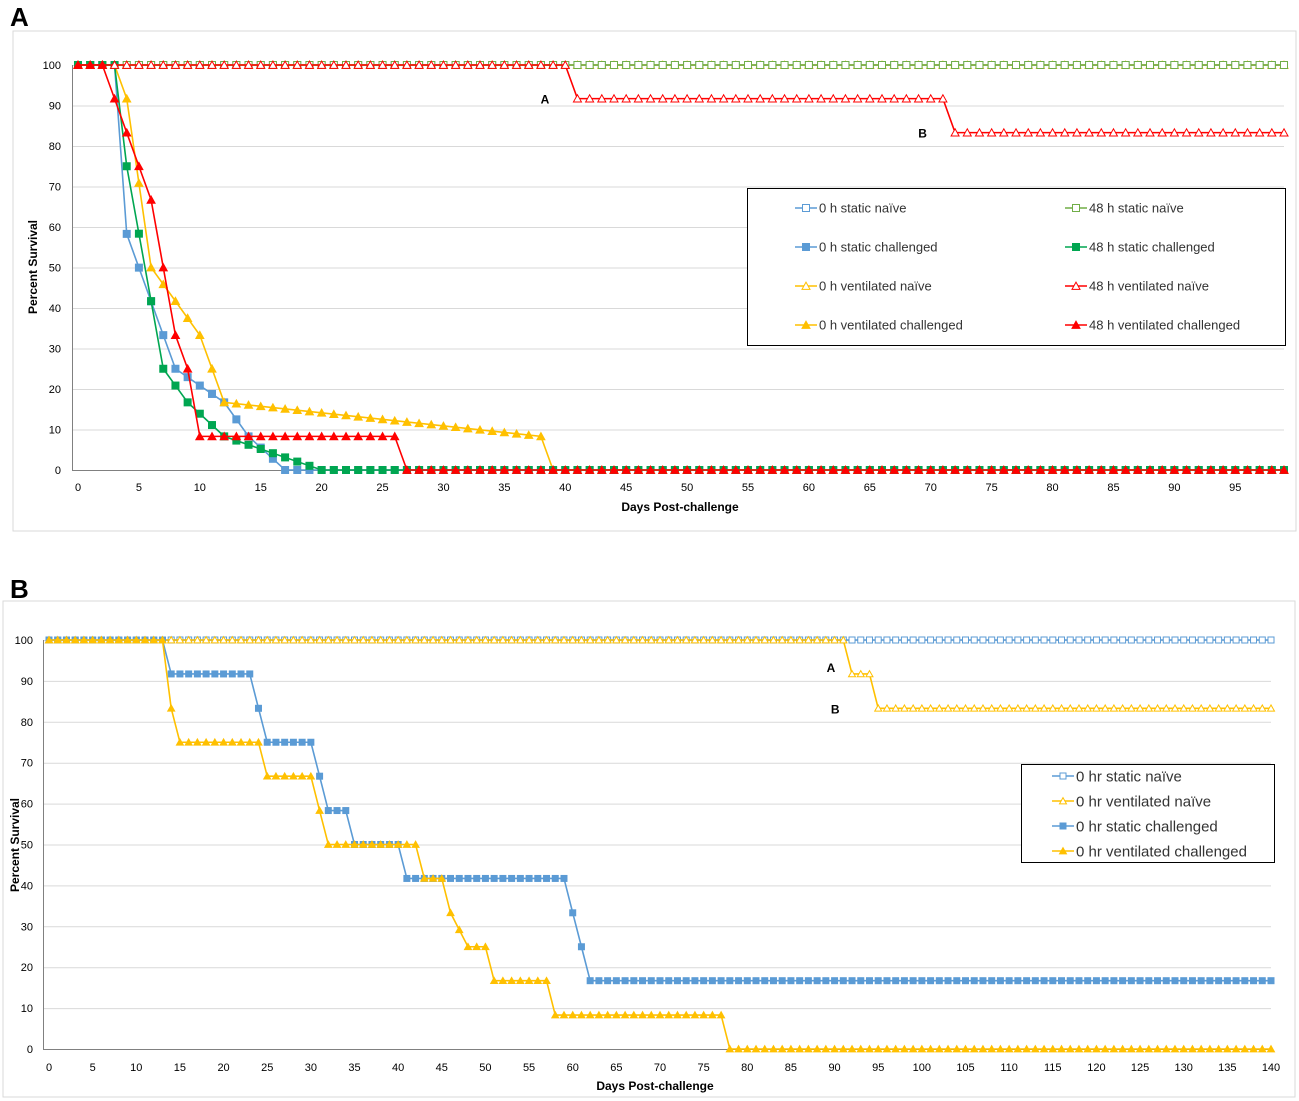 This screenshot has height=1101, width=1299. I want to click on chart-b-y-tick-label: 50, so click(27, 846).